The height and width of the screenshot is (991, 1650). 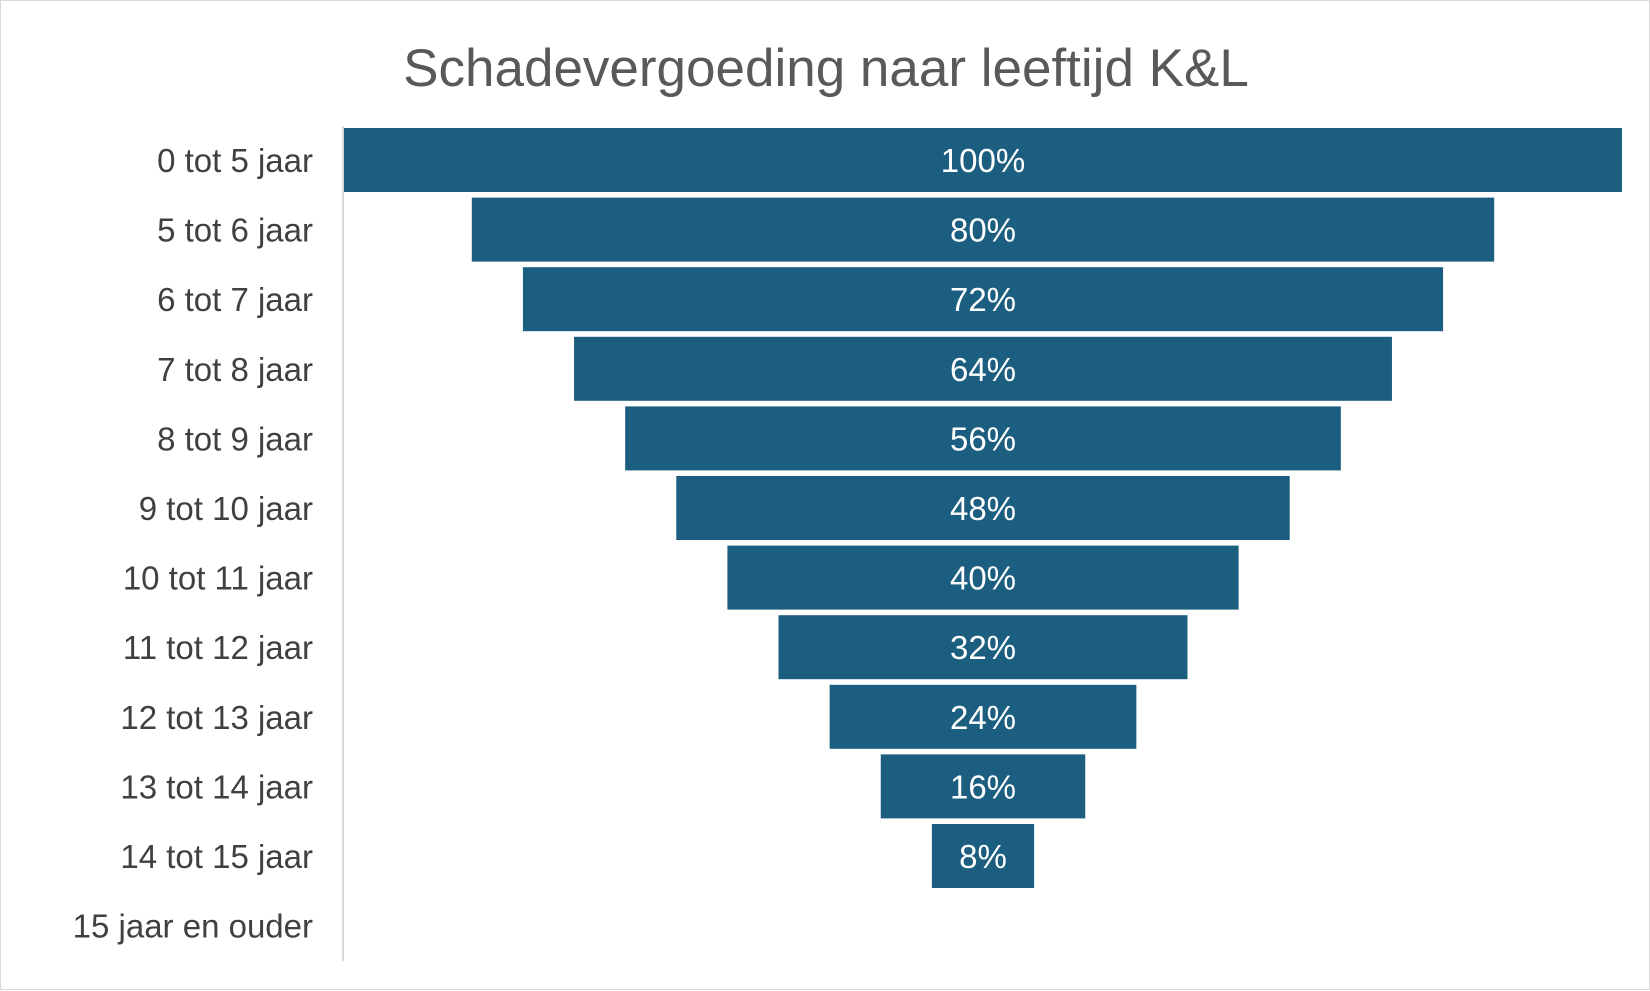 What do you see at coordinates (226, 508) in the screenshot?
I see `category-label: 9 tot 10 jaar` at bounding box center [226, 508].